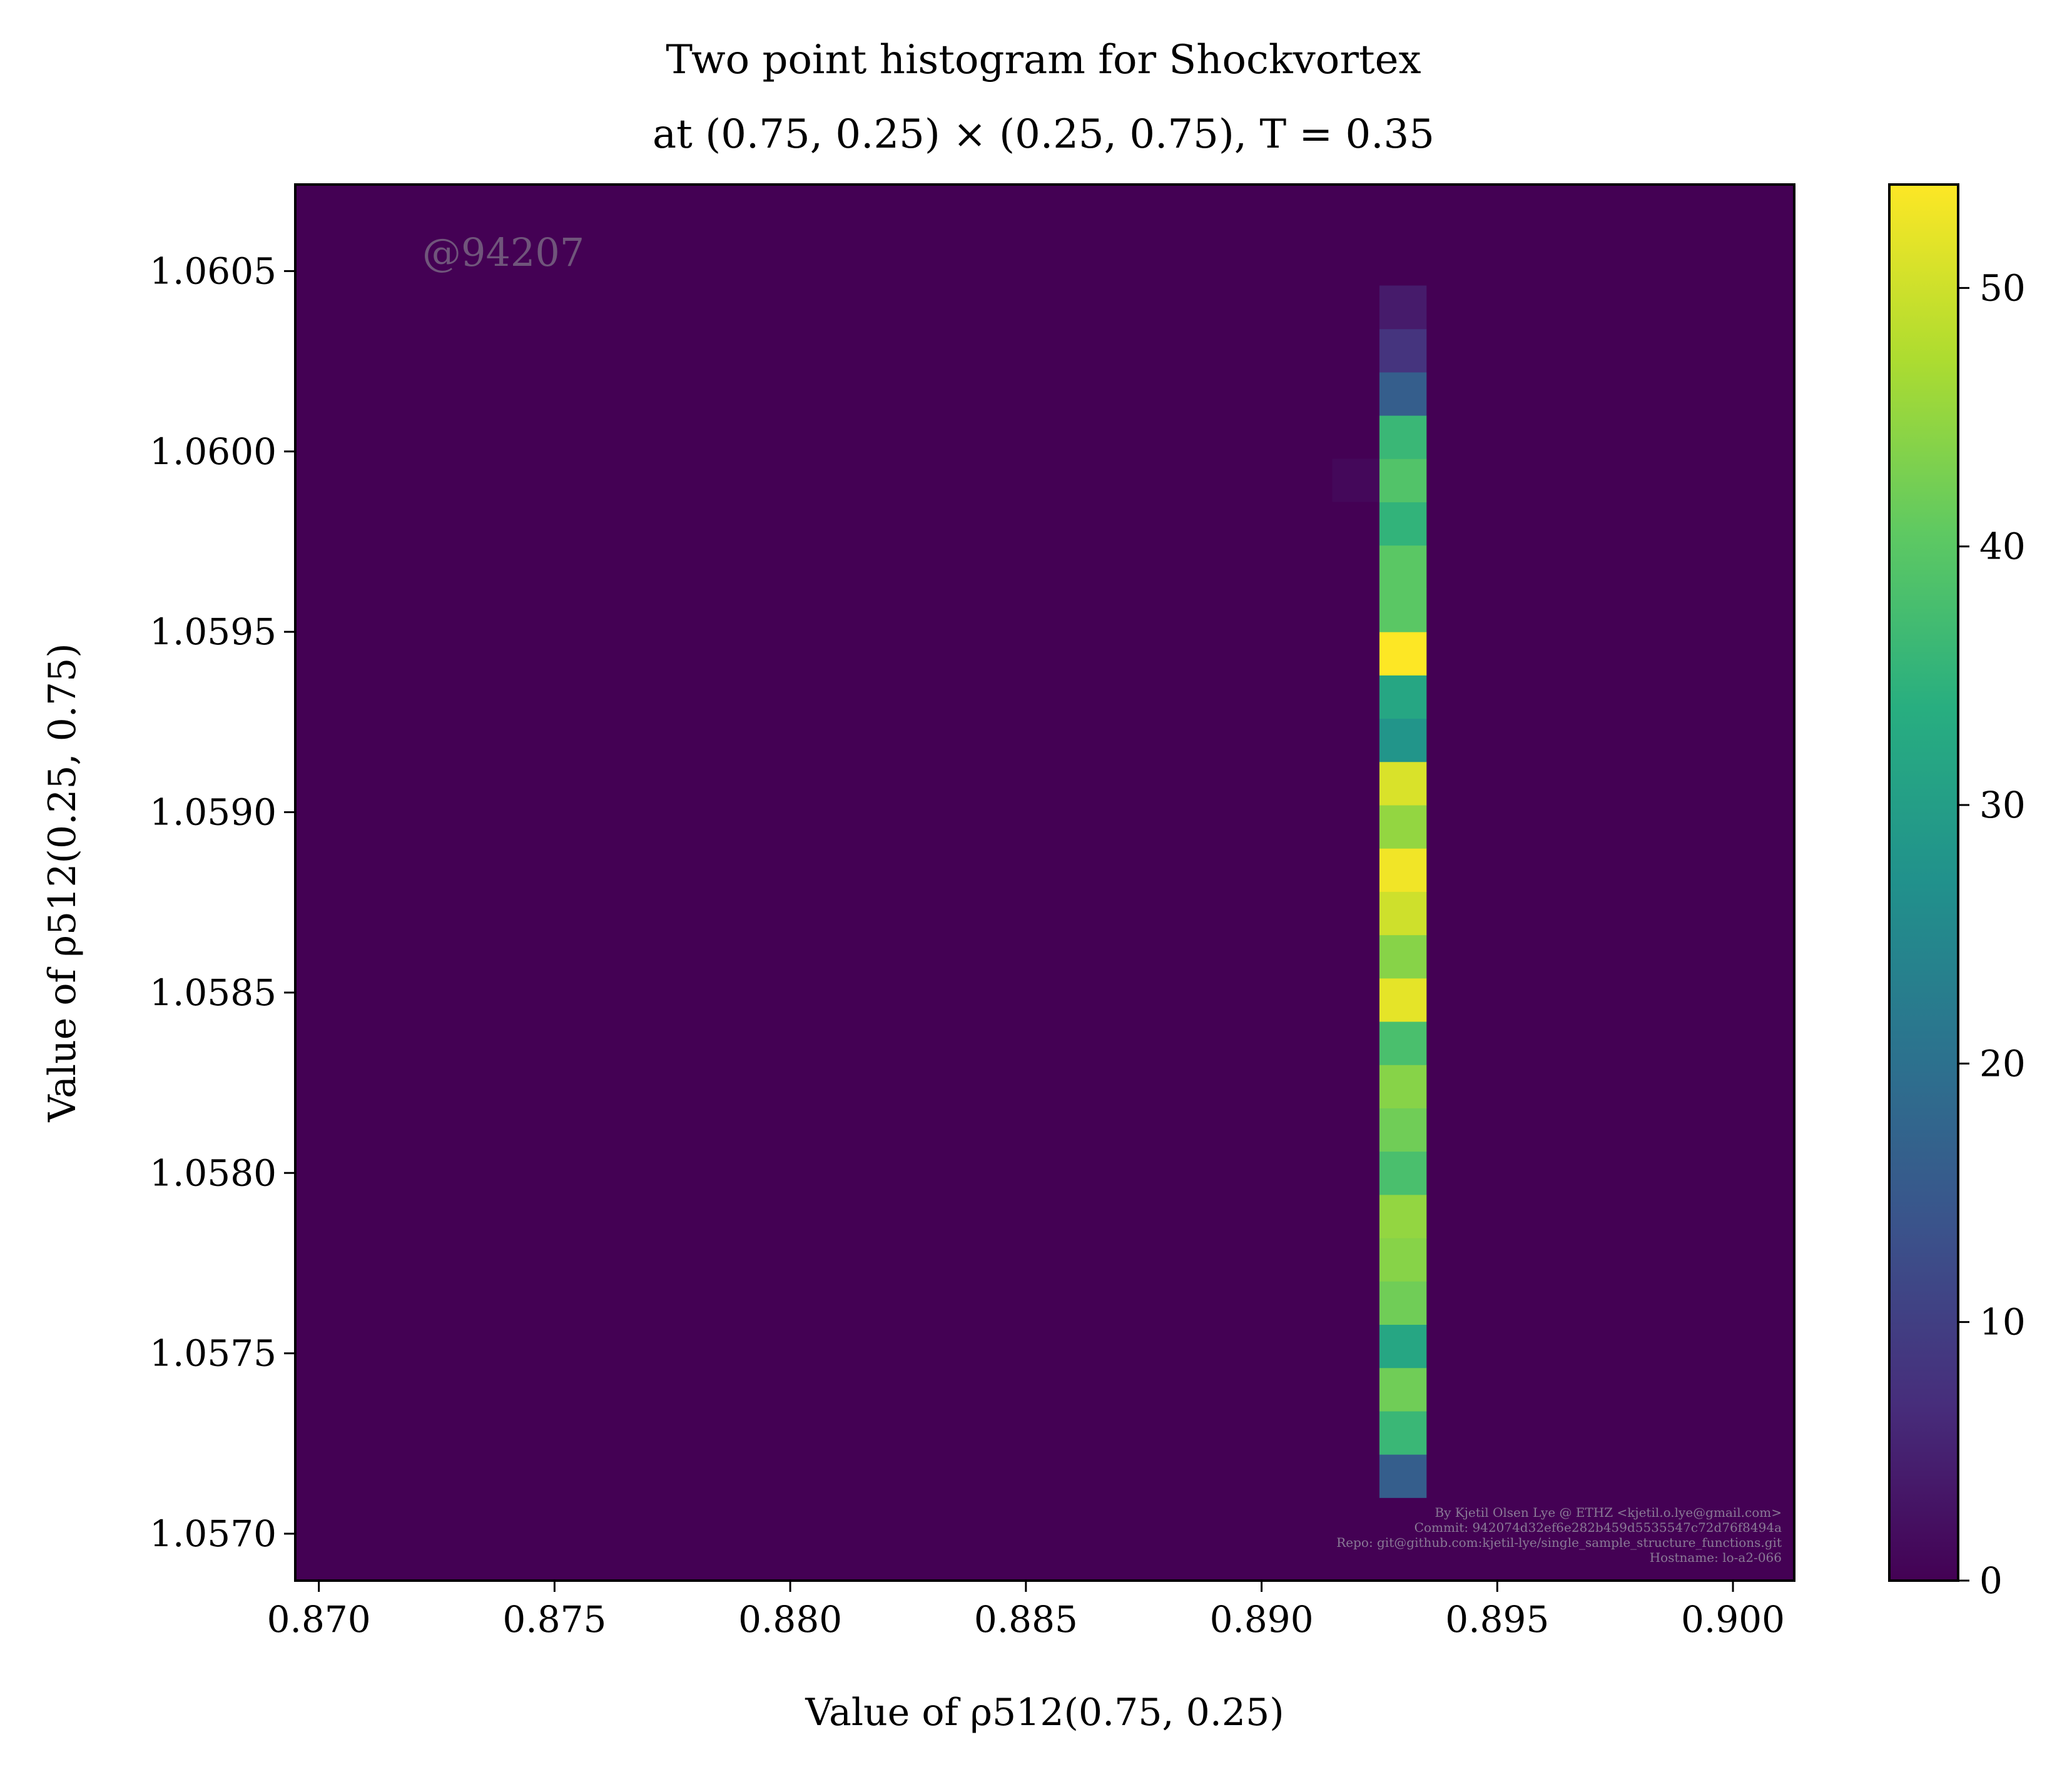  What do you see at coordinates (2002, 1064) in the screenshot?
I see `colorbar-tick-label: 20` at bounding box center [2002, 1064].